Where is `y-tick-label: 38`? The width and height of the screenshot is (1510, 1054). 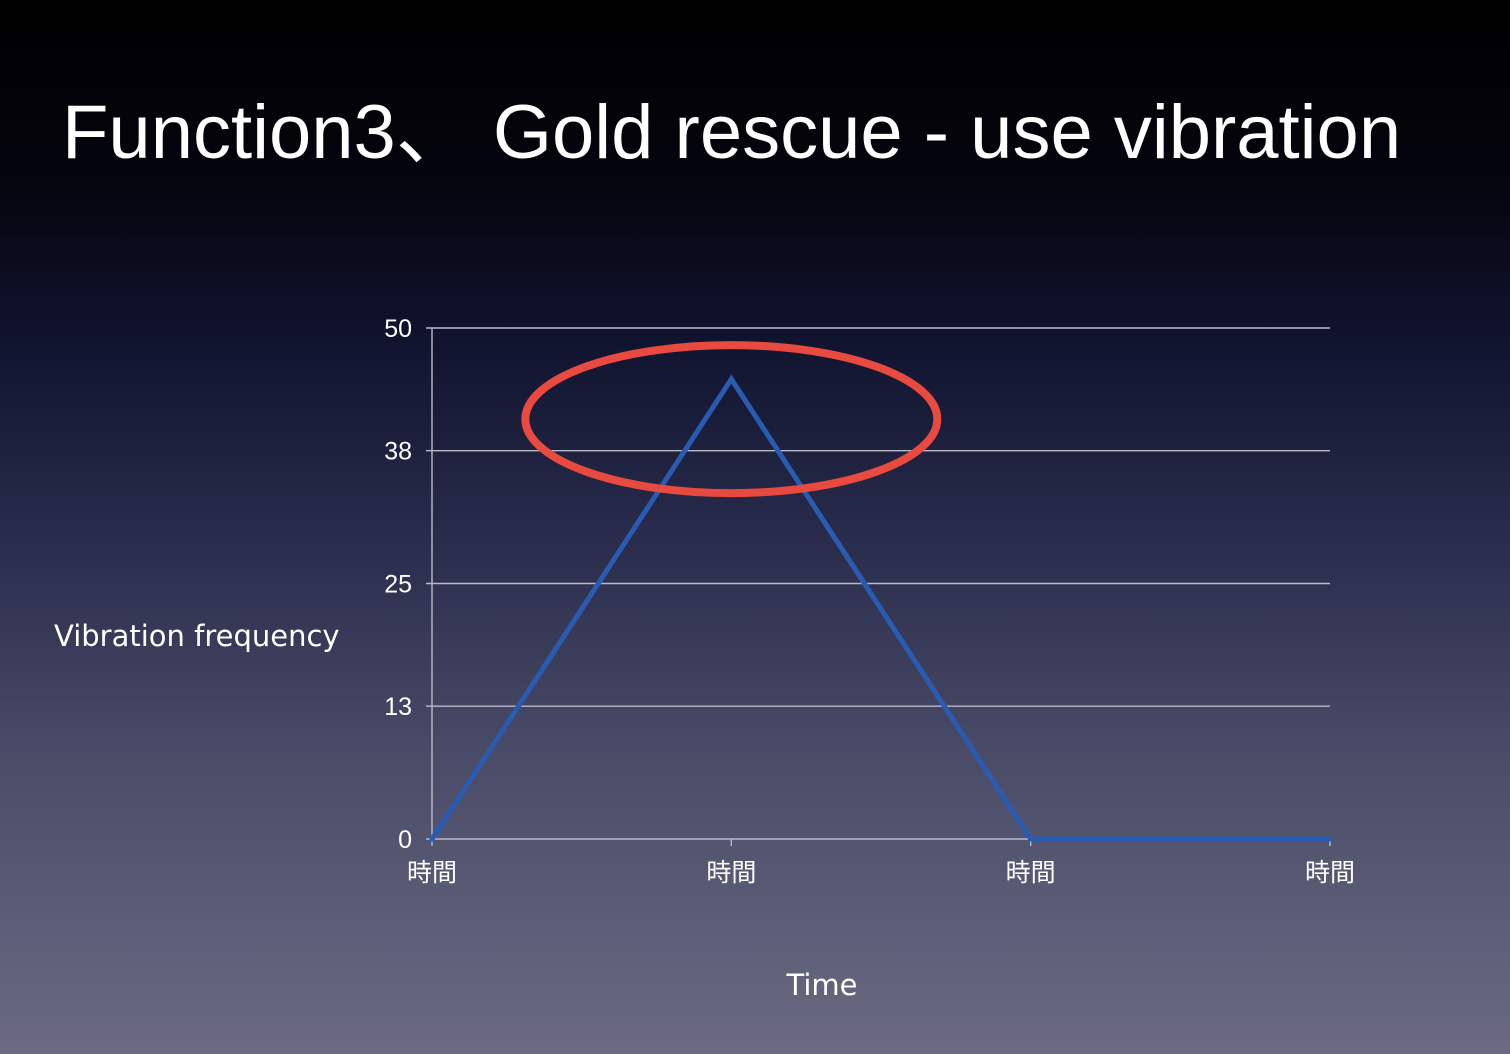
y-tick-label: 38 is located at coordinates (398, 452).